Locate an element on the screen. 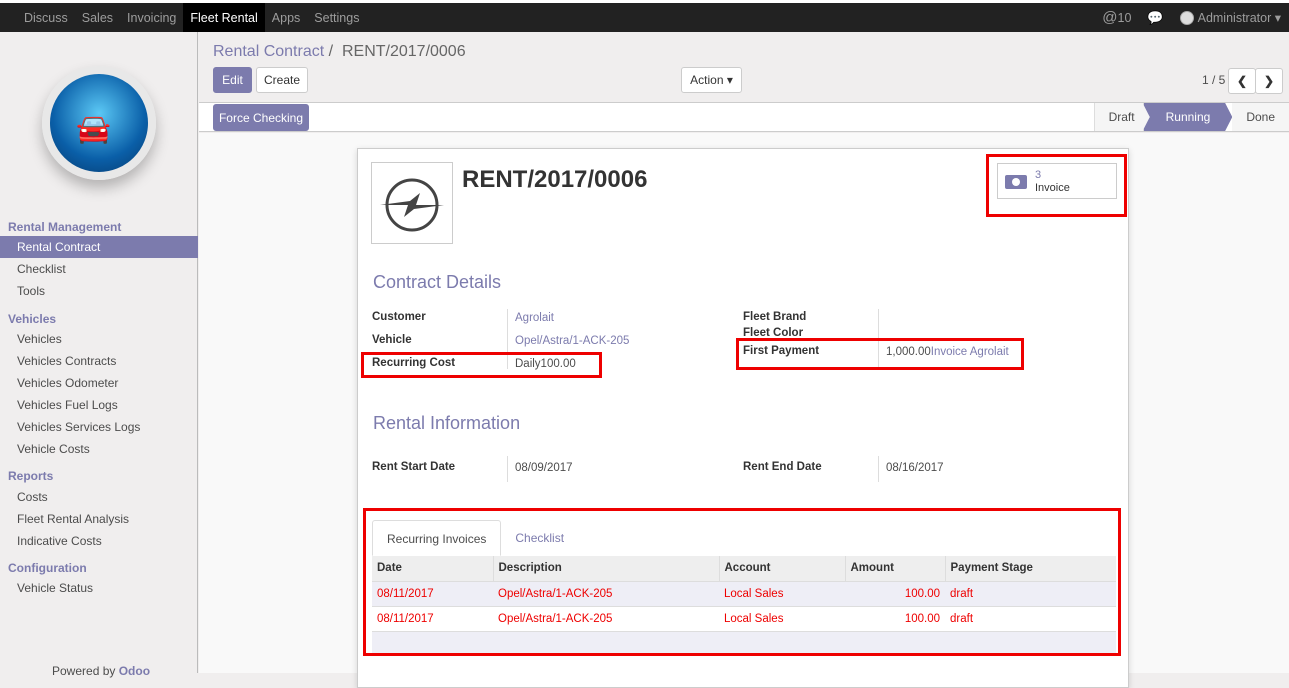  sidebar-item-fleet-rental-analysis: Fleet Rental Analysis is located at coordinates (73, 519).